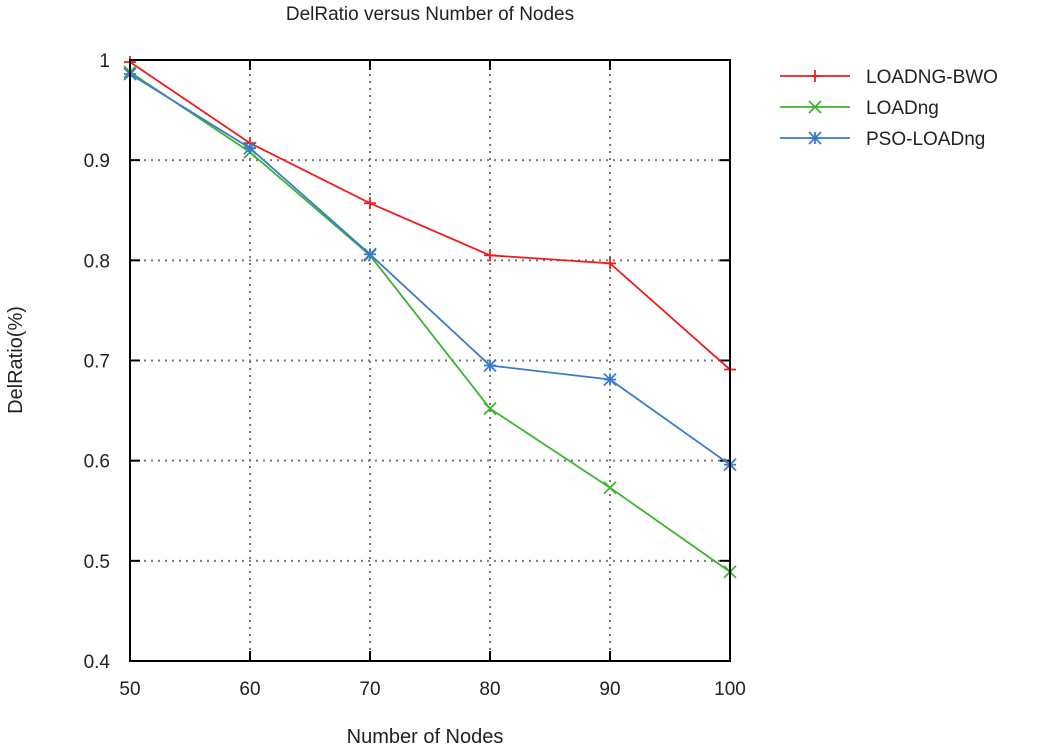  I want to click on chart-title: DelRatio versus Number of Nodes, so click(430, 14).